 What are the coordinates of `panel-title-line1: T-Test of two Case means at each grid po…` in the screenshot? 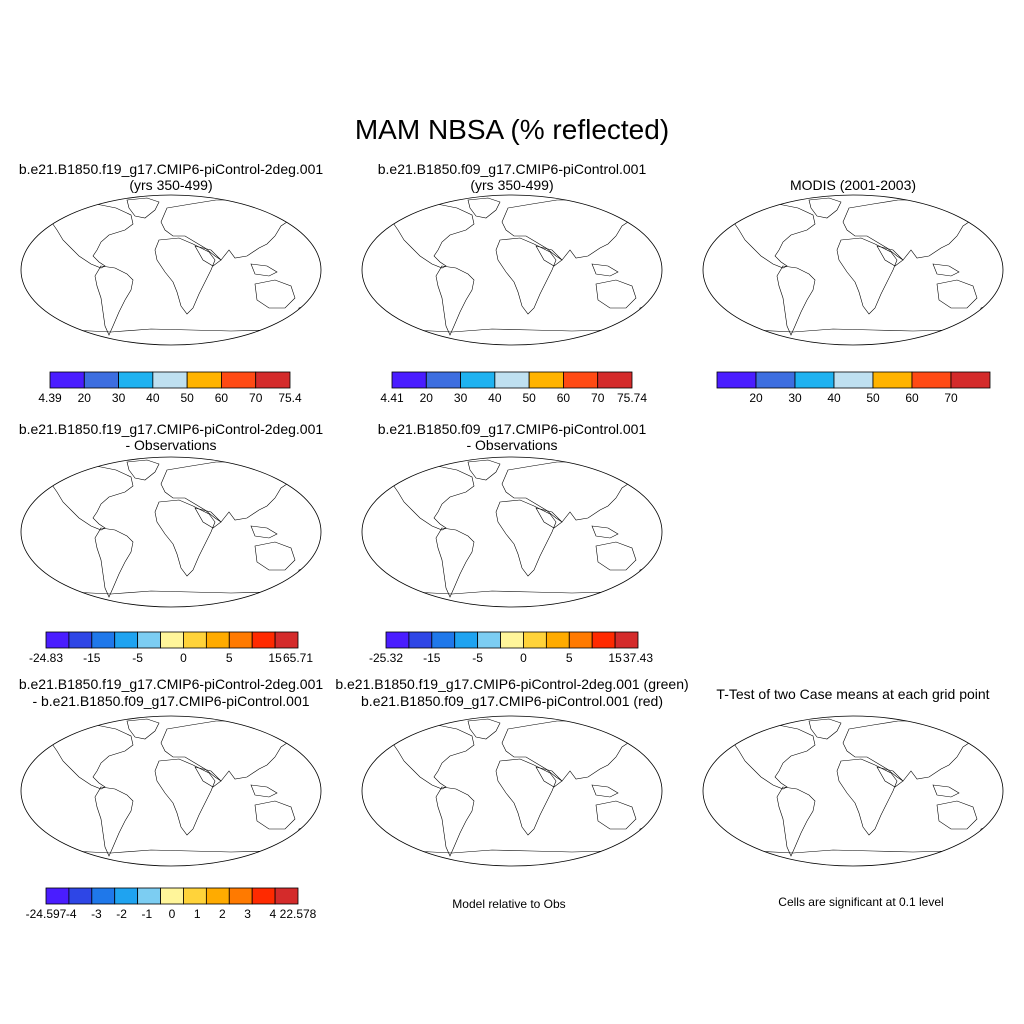 It's located at (852, 694).